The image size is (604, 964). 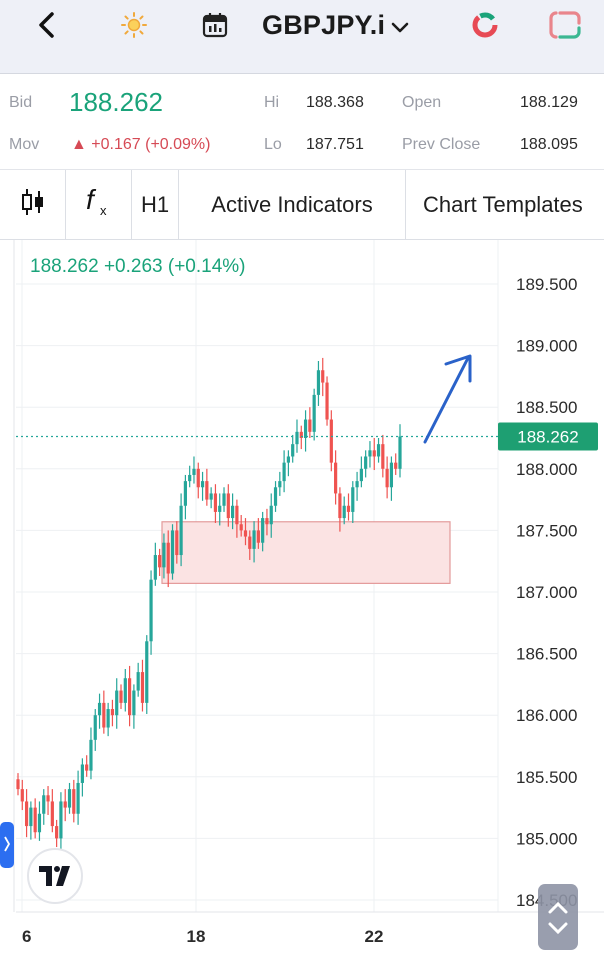 I want to click on x-tick-label: 22, so click(x=374, y=936).